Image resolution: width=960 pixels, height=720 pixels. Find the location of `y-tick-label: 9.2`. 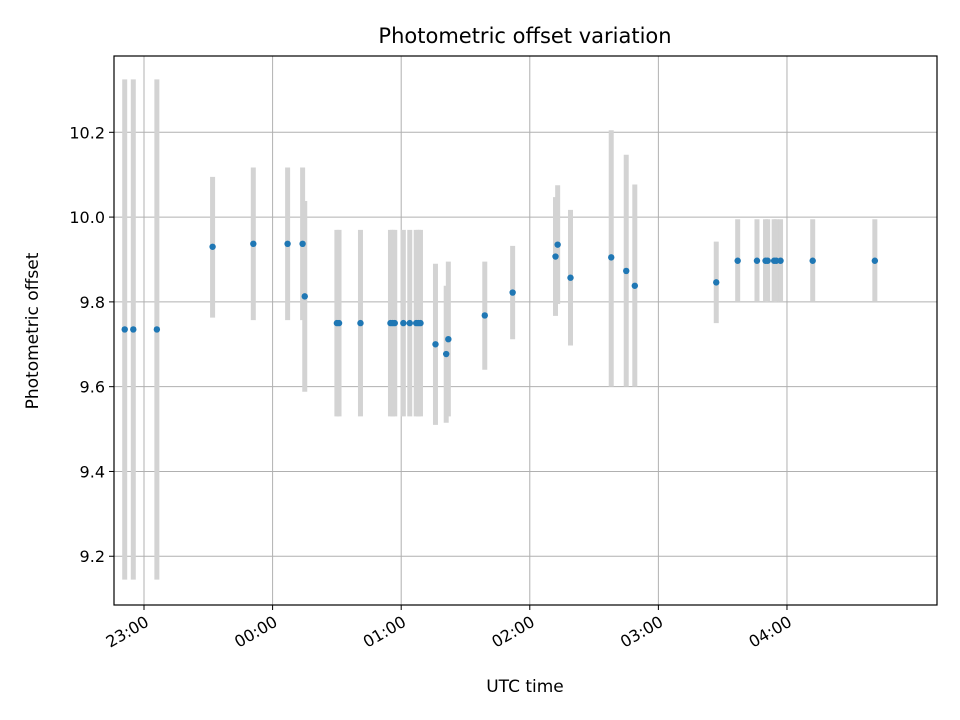

y-tick-label: 9.2 is located at coordinates (92, 556).